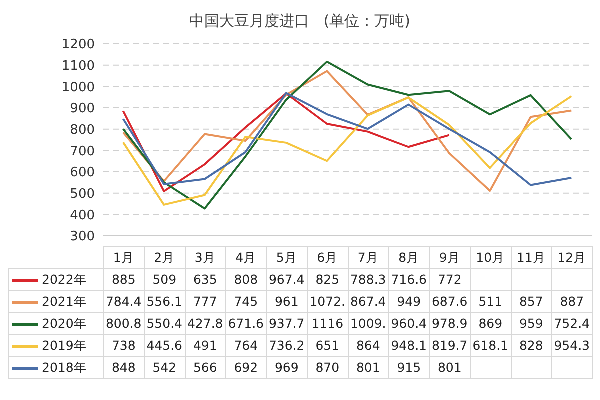 The image size is (600, 400). What do you see at coordinates (327, 279) in the screenshot?
I see `data-label: 825` at bounding box center [327, 279].